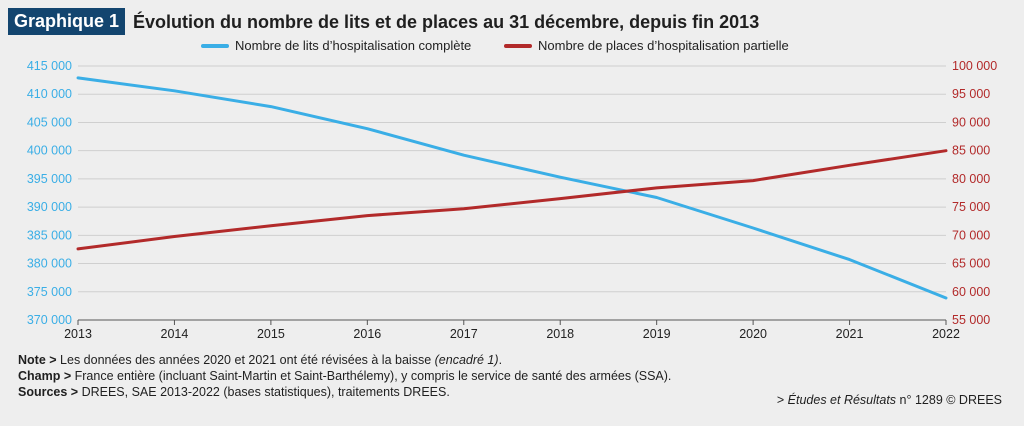 The height and width of the screenshot is (426, 1024). What do you see at coordinates (464, 334) in the screenshot?
I see `x-tick-label: 2017` at bounding box center [464, 334].